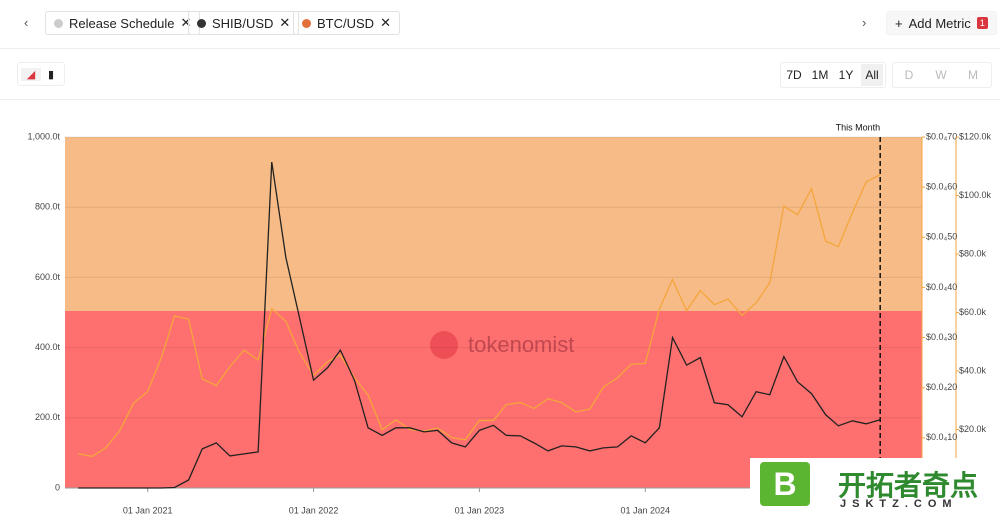 The image size is (1000, 518). Describe the element at coordinates (941, 75) in the screenshot. I see `toggle-button: W` at that location.